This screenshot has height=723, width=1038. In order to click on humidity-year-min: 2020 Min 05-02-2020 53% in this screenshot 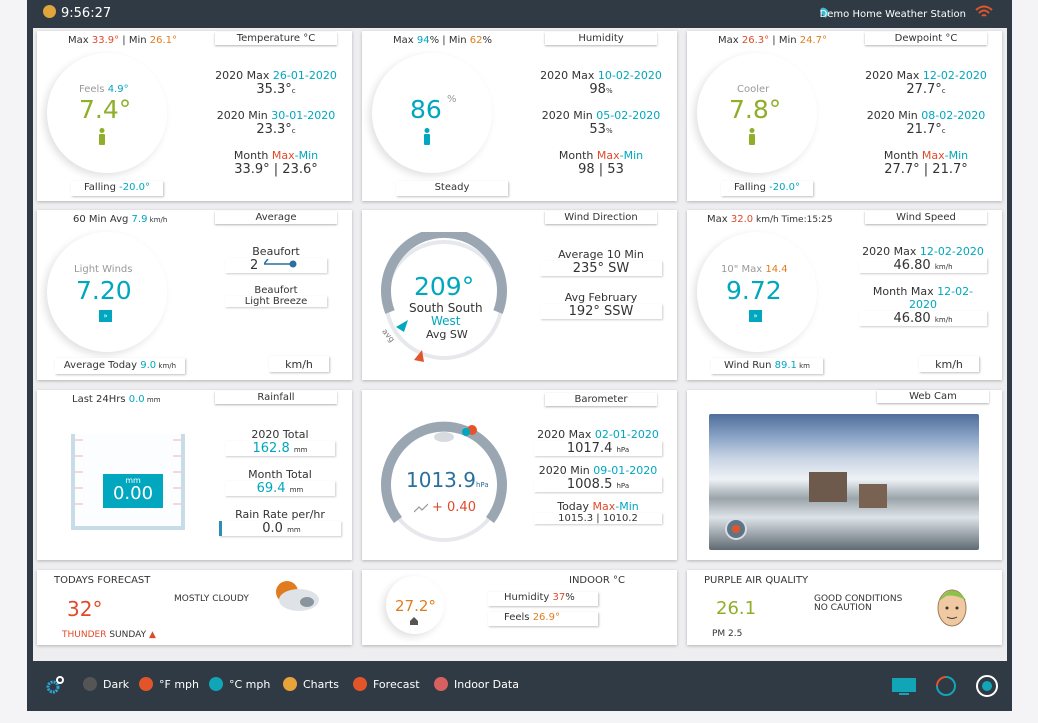, I will do `click(601, 123)`.